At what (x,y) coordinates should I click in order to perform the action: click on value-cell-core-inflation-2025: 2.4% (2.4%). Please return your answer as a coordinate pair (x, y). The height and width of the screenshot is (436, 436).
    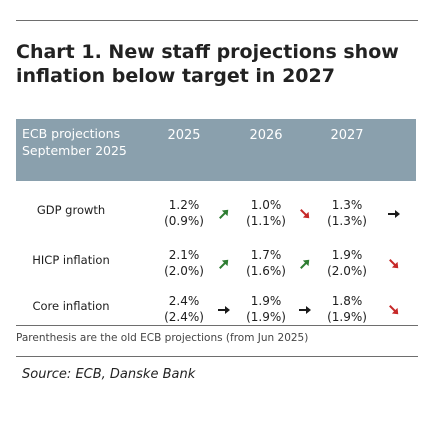
    Looking at the image, I should click on (184, 309).